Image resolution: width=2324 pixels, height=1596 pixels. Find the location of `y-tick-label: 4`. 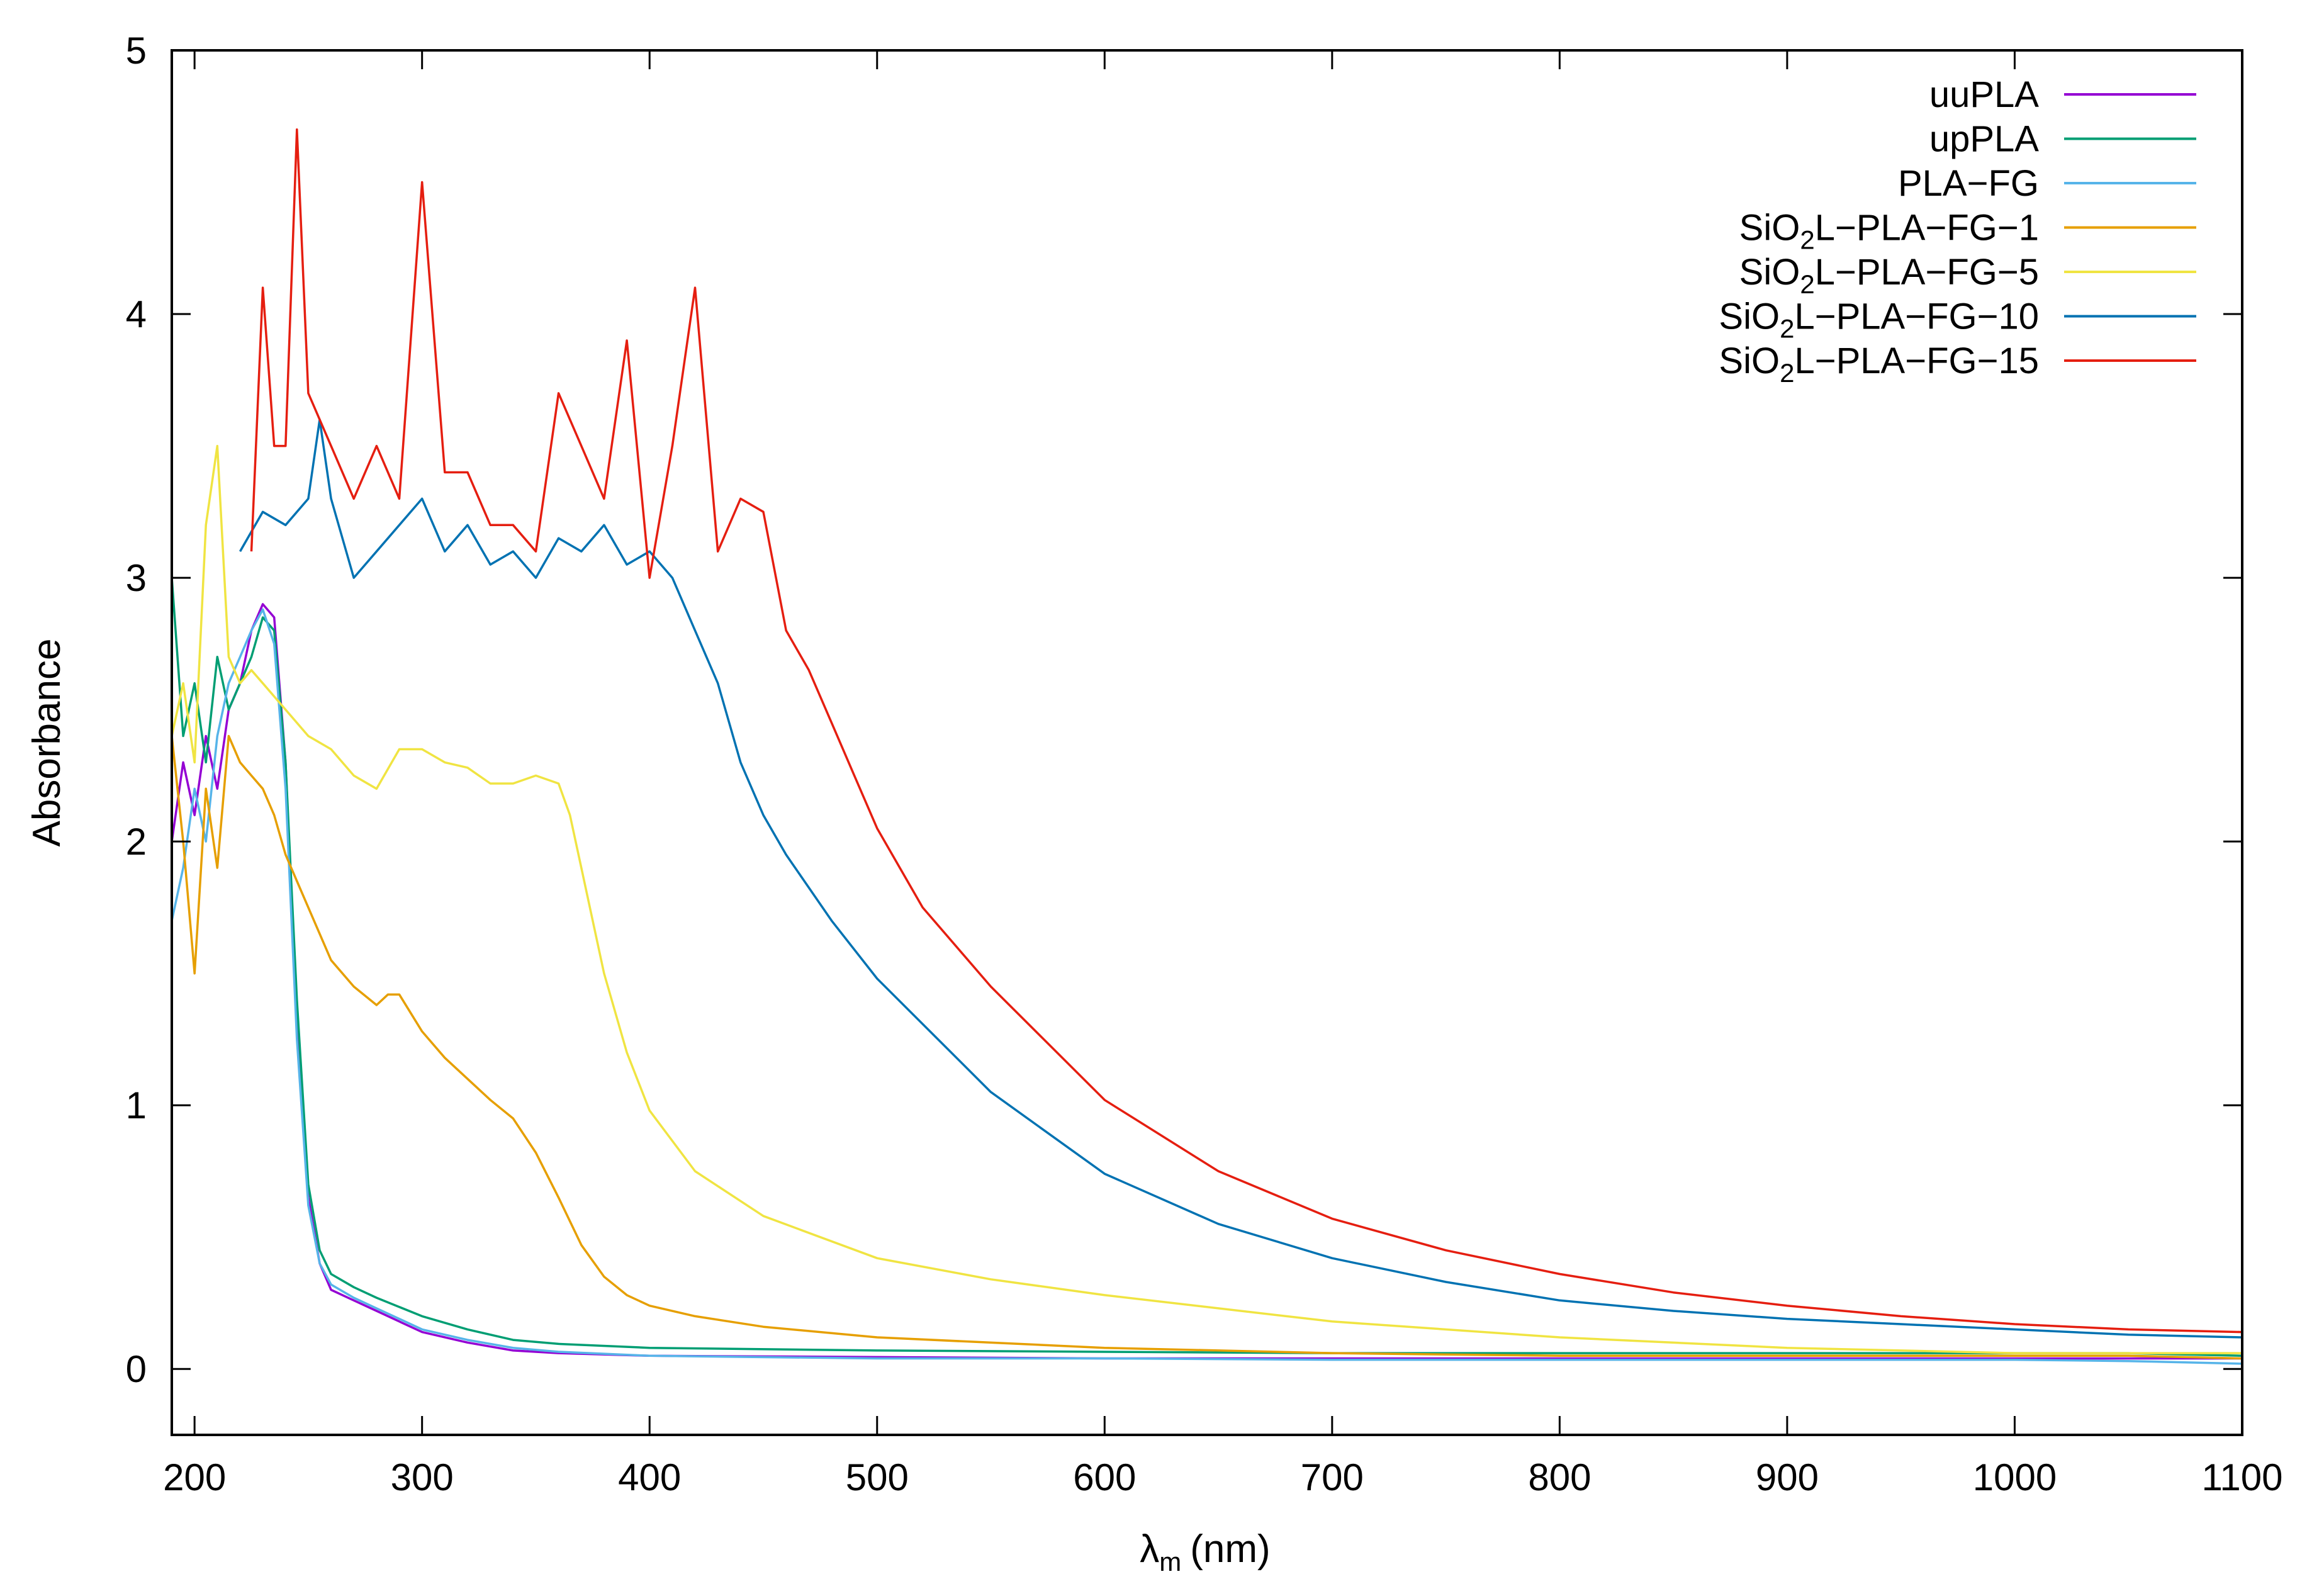

y-tick-label: 4 is located at coordinates (137, 314).